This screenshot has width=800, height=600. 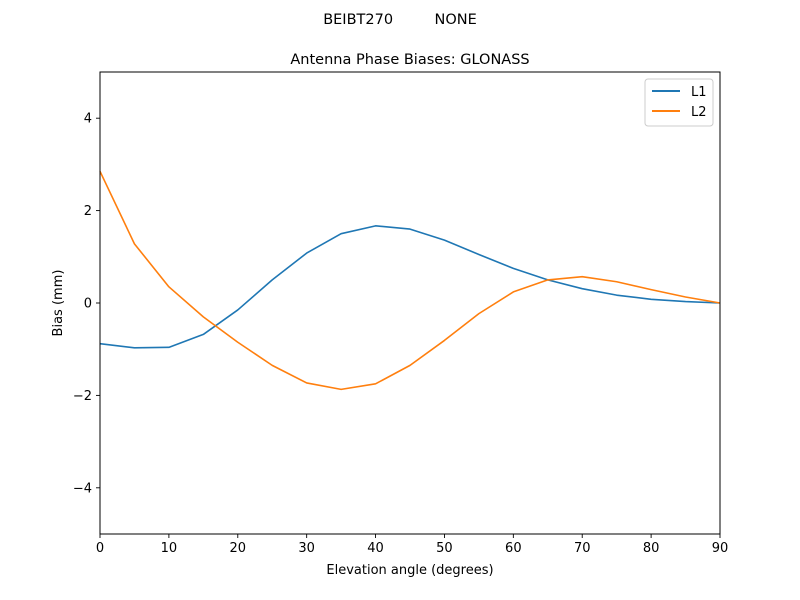 I want to click on x-tick-label: 80, so click(x=651, y=548).